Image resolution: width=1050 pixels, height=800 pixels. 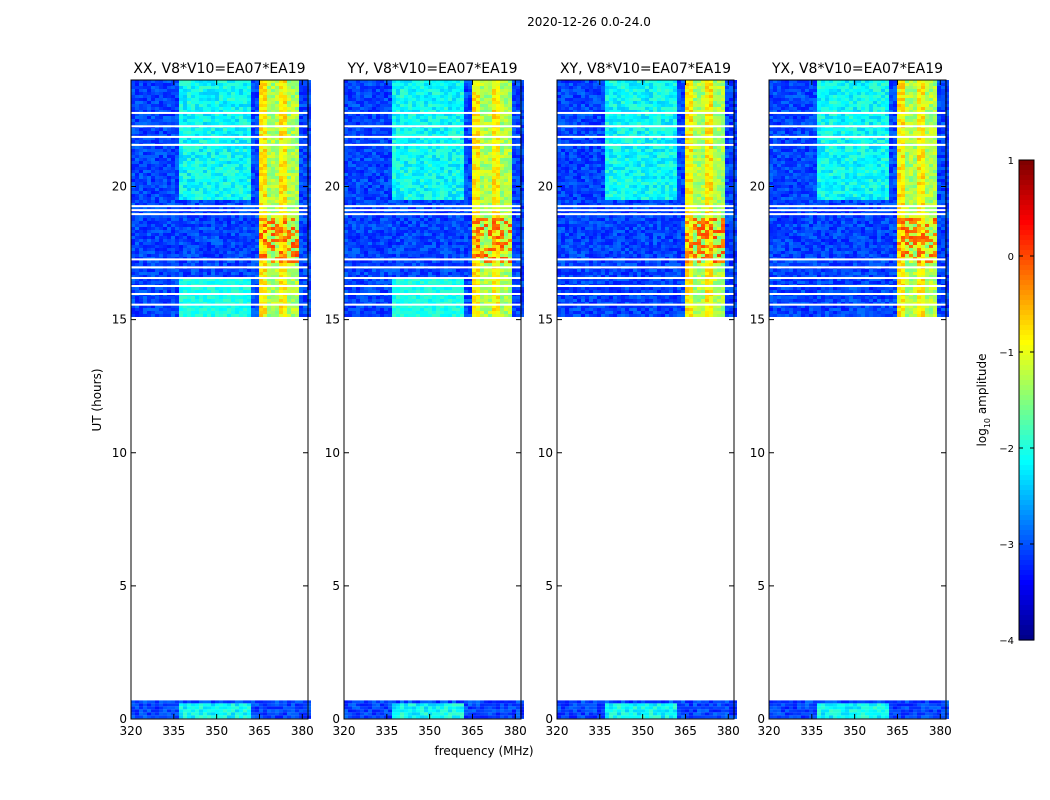 I want to click on colorbar-tick-label: −1, so click(x=1006, y=353).